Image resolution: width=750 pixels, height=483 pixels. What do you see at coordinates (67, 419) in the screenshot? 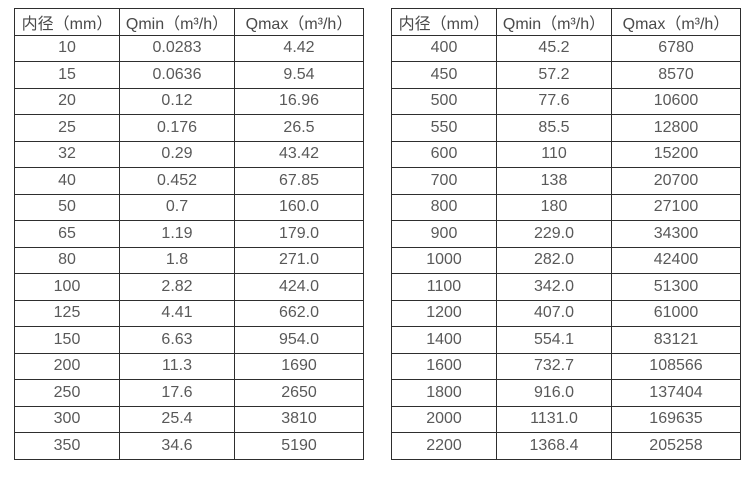
I see `table-cell: 300` at bounding box center [67, 419].